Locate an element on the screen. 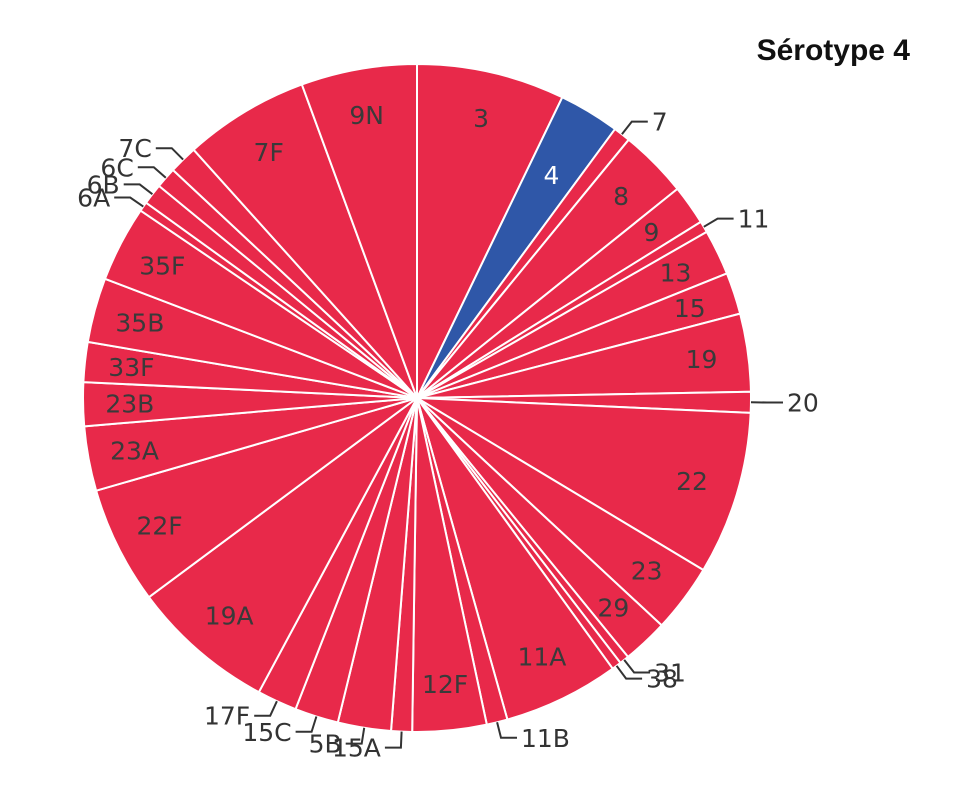 Image resolution: width=980 pixels, height=802 pixels. slice-label-4: 4 is located at coordinates (552, 175).